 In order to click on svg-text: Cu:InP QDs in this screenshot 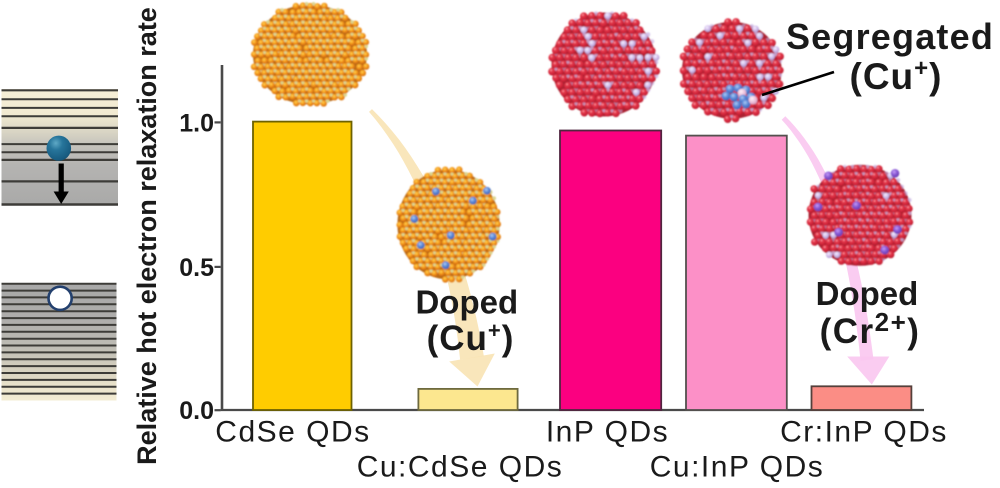, I will do `click(737, 467)`.